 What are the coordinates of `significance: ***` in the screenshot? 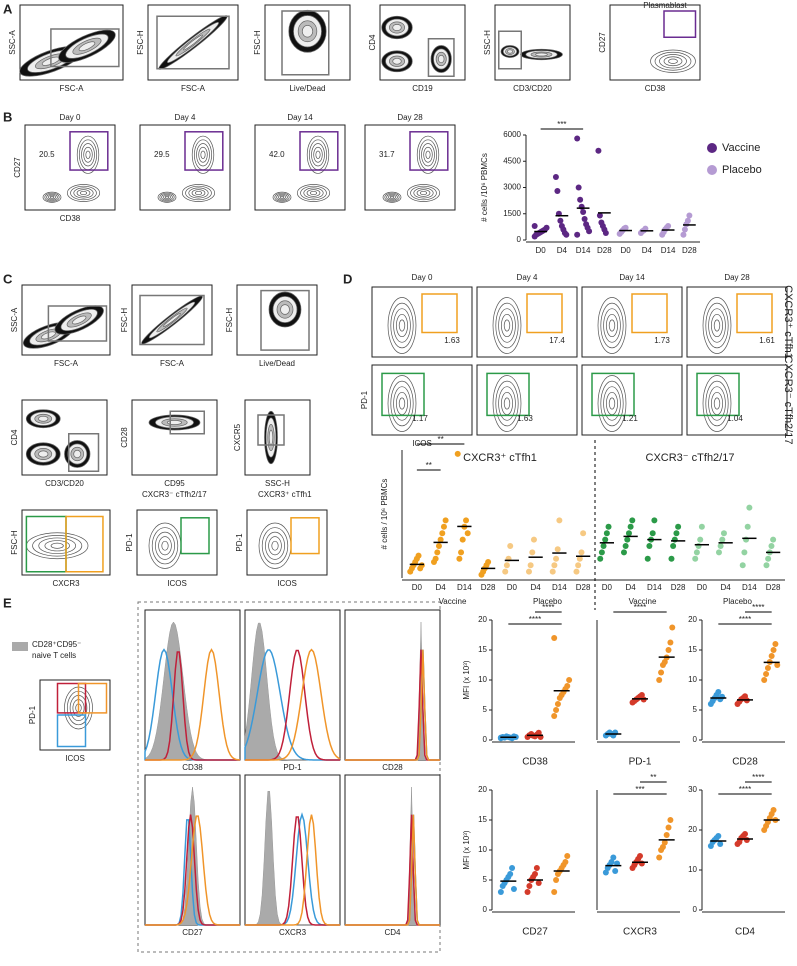 It's located at (561, 124).